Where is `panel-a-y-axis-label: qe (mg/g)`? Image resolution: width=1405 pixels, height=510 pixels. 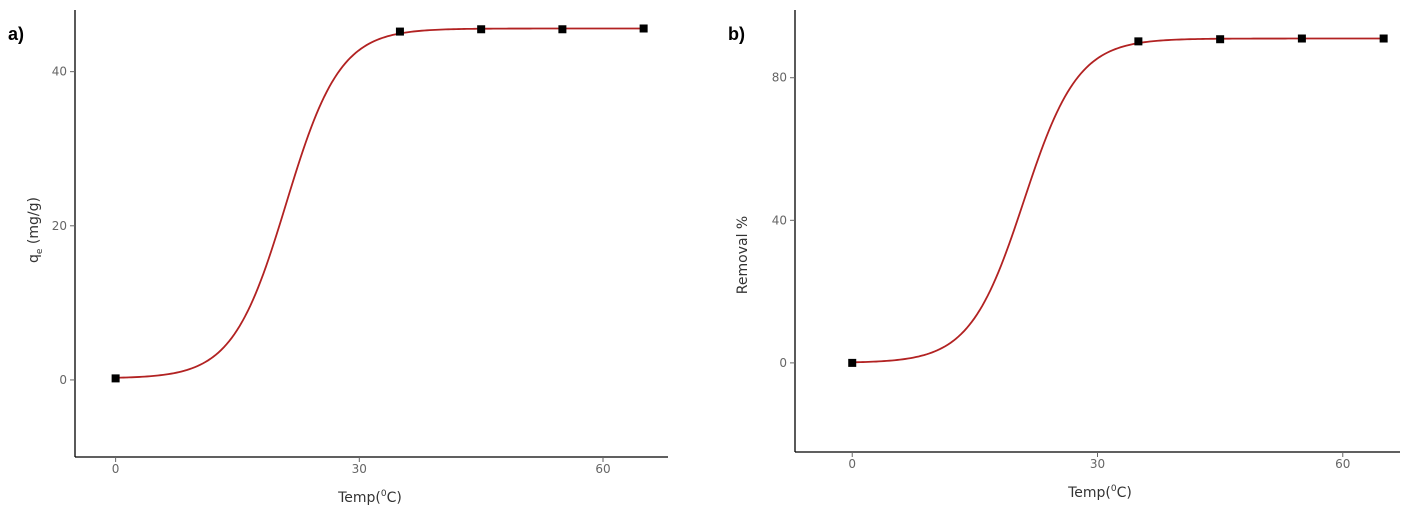 panel-a-y-axis-label: qe (mg/g) is located at coordinates (35, 230).